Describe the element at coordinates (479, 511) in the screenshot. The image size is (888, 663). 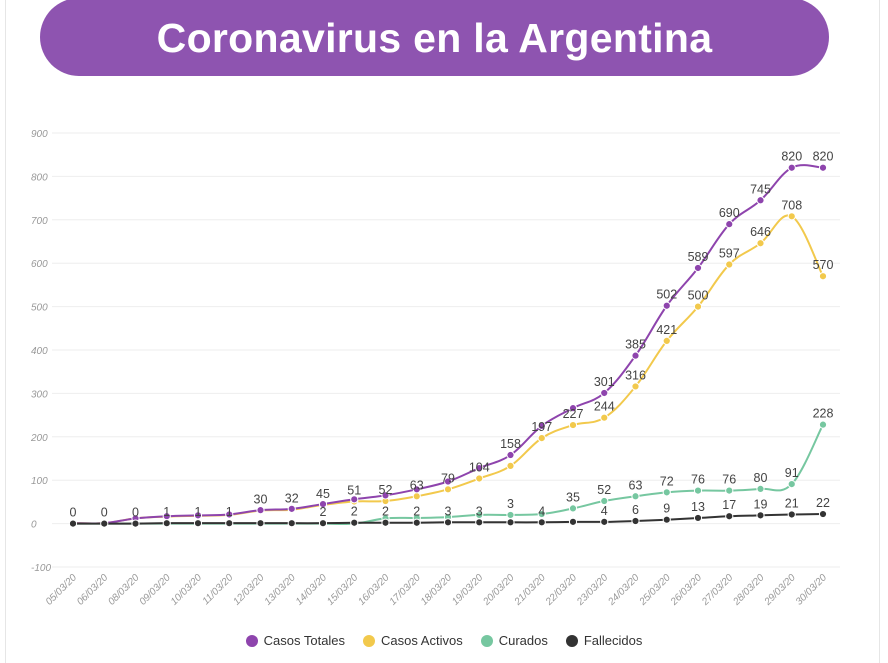
I see `data-label-fallecidos: 3` at that location.